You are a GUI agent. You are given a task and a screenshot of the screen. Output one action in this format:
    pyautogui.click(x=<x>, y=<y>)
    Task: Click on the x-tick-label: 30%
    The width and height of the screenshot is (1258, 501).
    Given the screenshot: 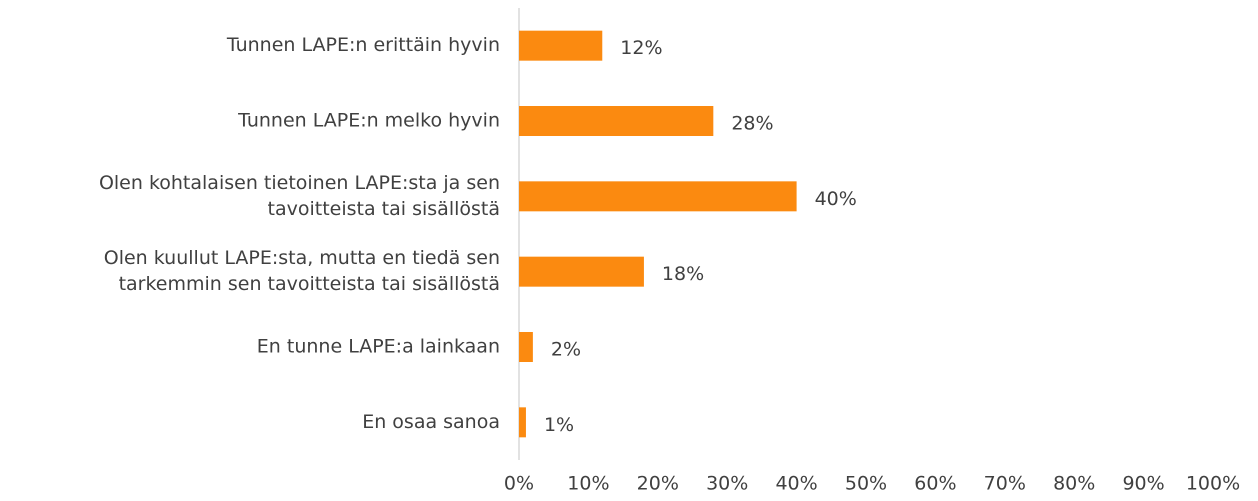 What is the action you would take?
    pyautogui.click(x=727, y=484)
    